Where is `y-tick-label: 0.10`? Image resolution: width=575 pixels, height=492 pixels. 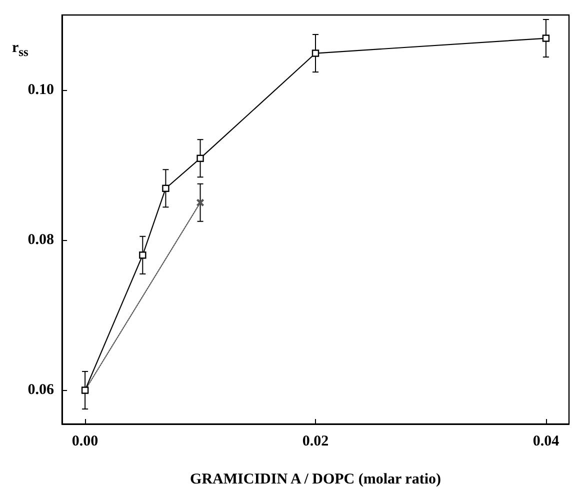 y-tick-label: 0.10 is located at coordinates (41, 90).